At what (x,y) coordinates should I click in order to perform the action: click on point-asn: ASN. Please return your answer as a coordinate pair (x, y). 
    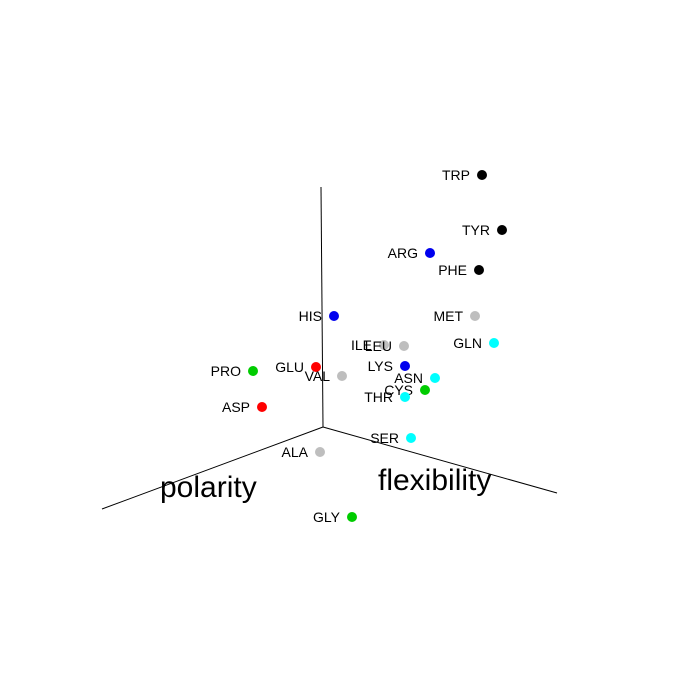
    Looking at the image, I should click on (417, 378).